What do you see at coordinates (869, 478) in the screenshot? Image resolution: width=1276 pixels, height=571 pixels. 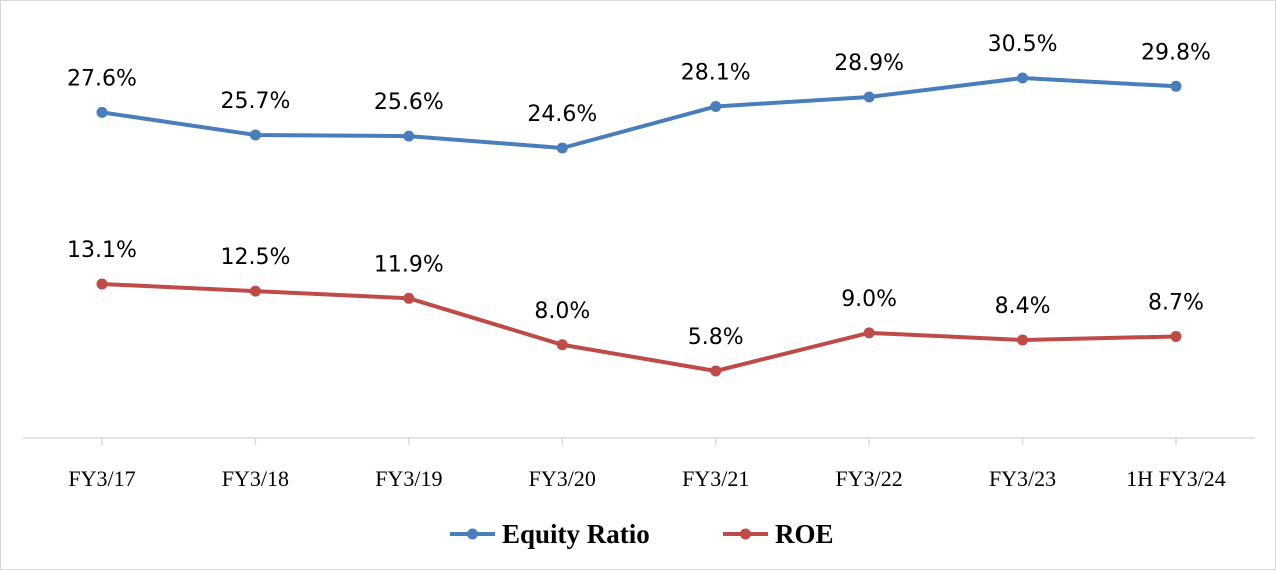 I see `x-tick-label: FY3/22` at bounding box center [869, 478].